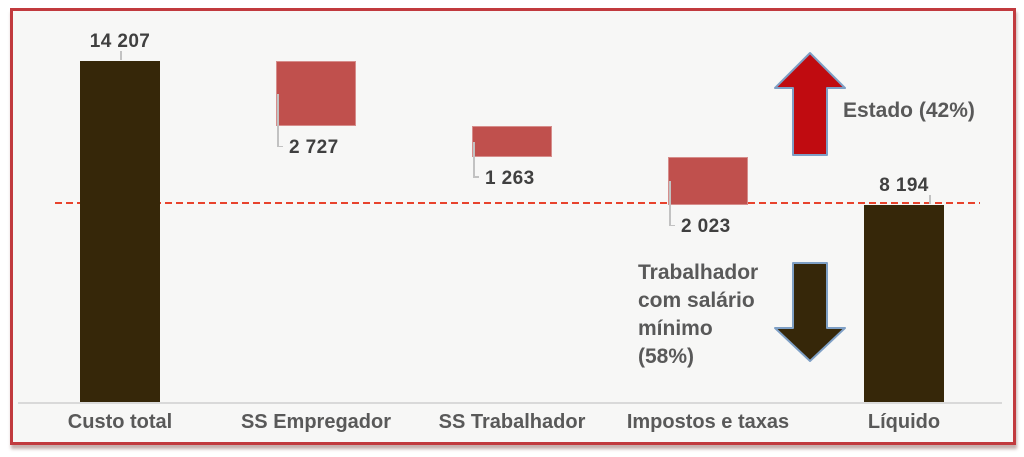 Image resolution: width=1024 pixels, height=457 pixels. I want to click on value-tick-liquido, so click(930, 200).